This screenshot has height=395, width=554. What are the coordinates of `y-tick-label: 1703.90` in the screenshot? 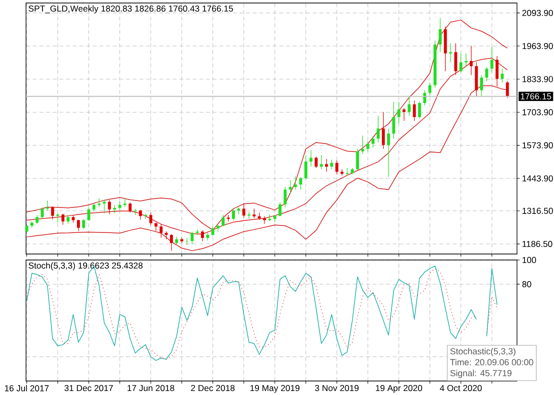 It's located at (537, 112).